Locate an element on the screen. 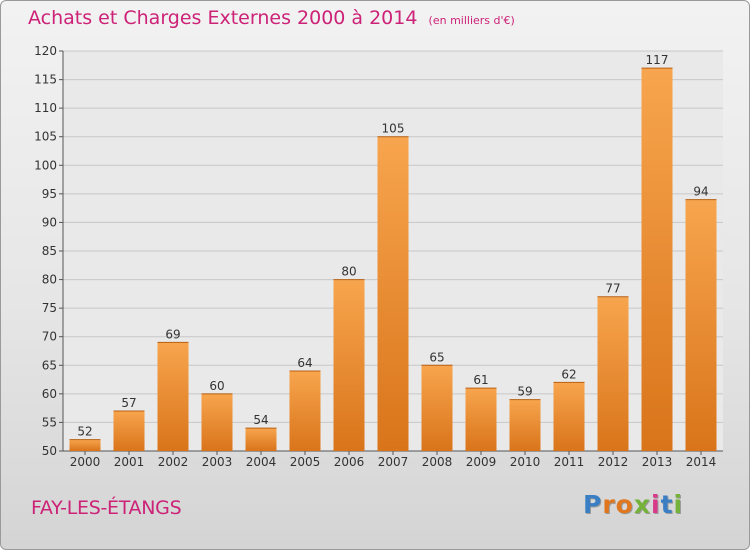 Image resolution: width=750 pixels, height=550 pixels. brand-letter: t is located at coordinates (667, 504).